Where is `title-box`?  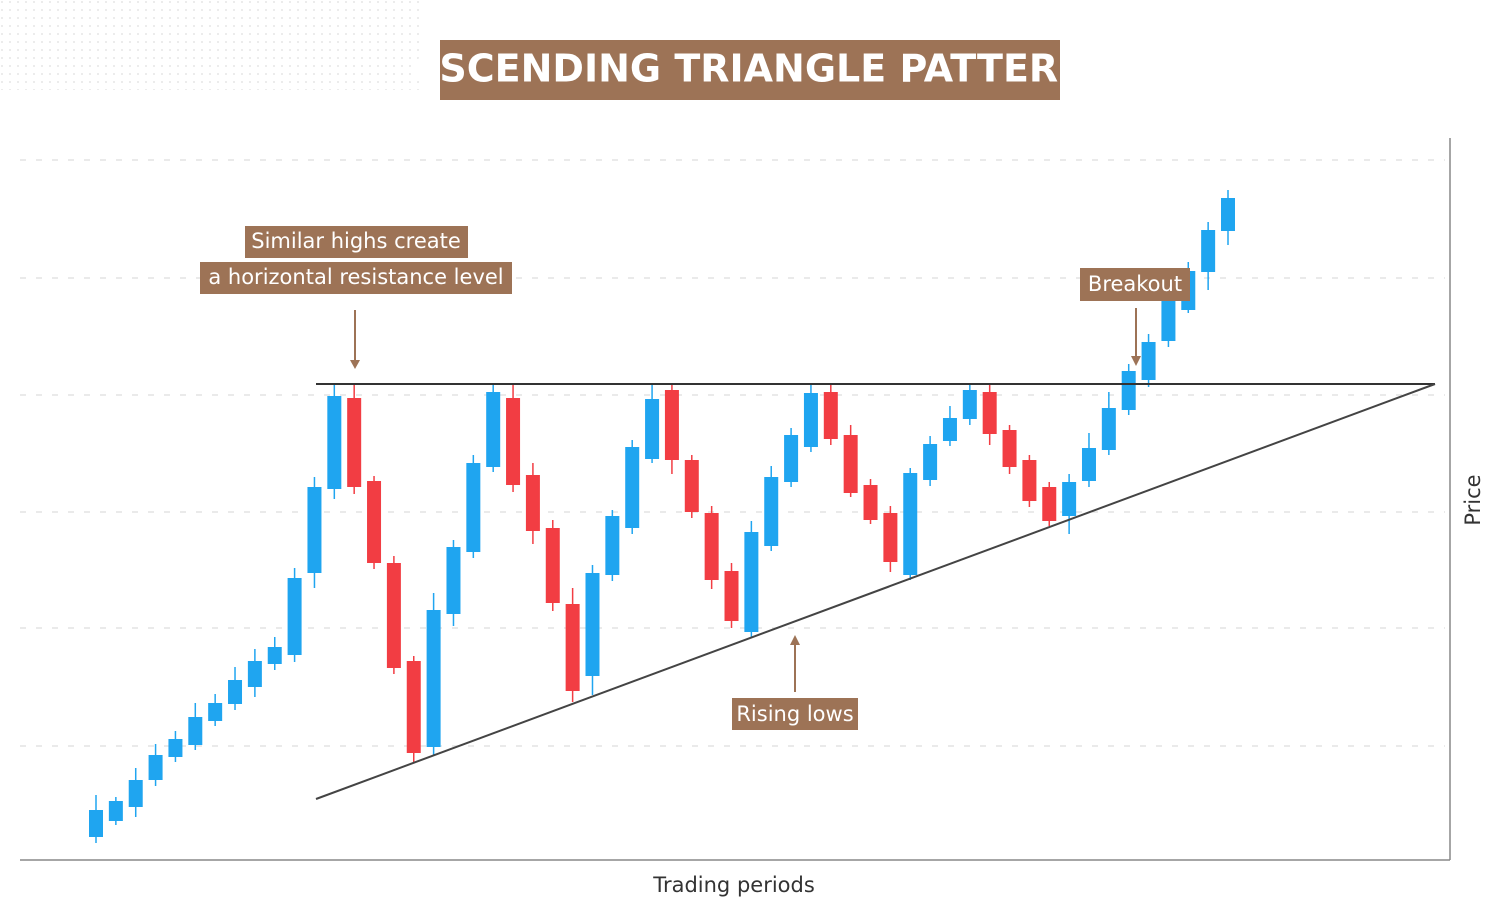
title-box is located at coordinates (750, 70).